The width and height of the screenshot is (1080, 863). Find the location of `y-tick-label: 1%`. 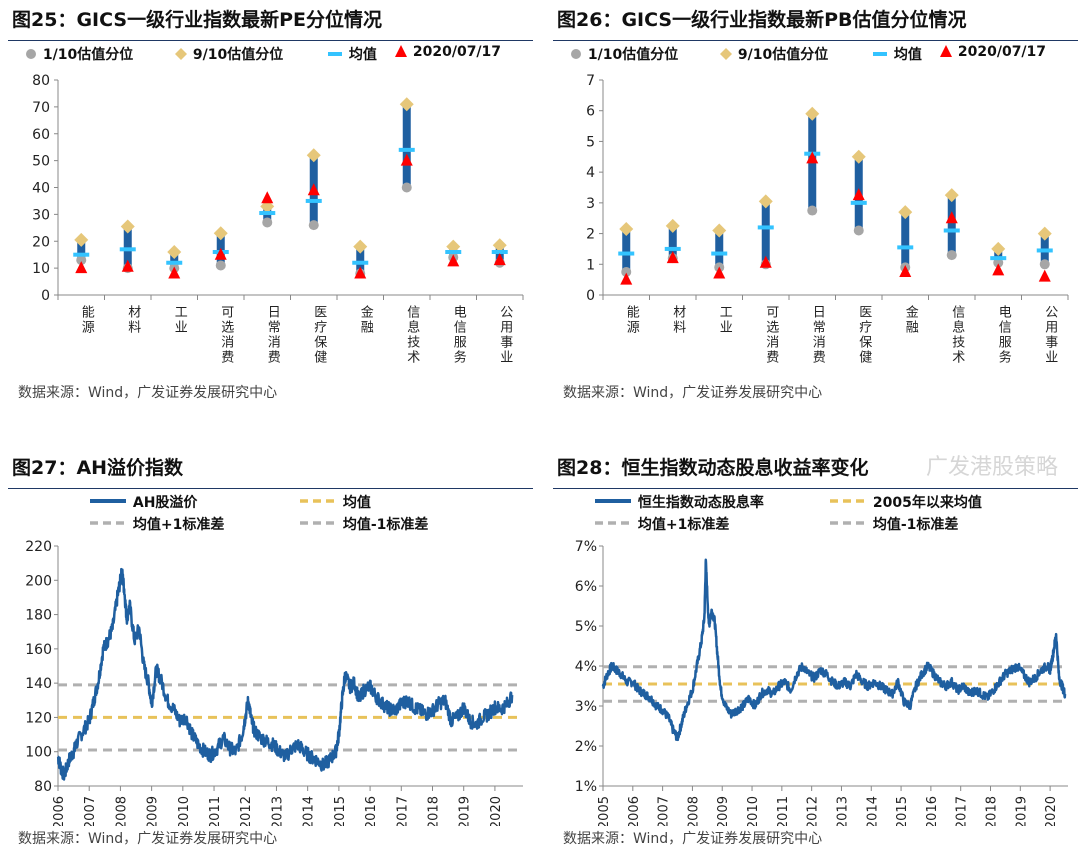

y-tick-label: 1% is located at coordinates (586, 787).